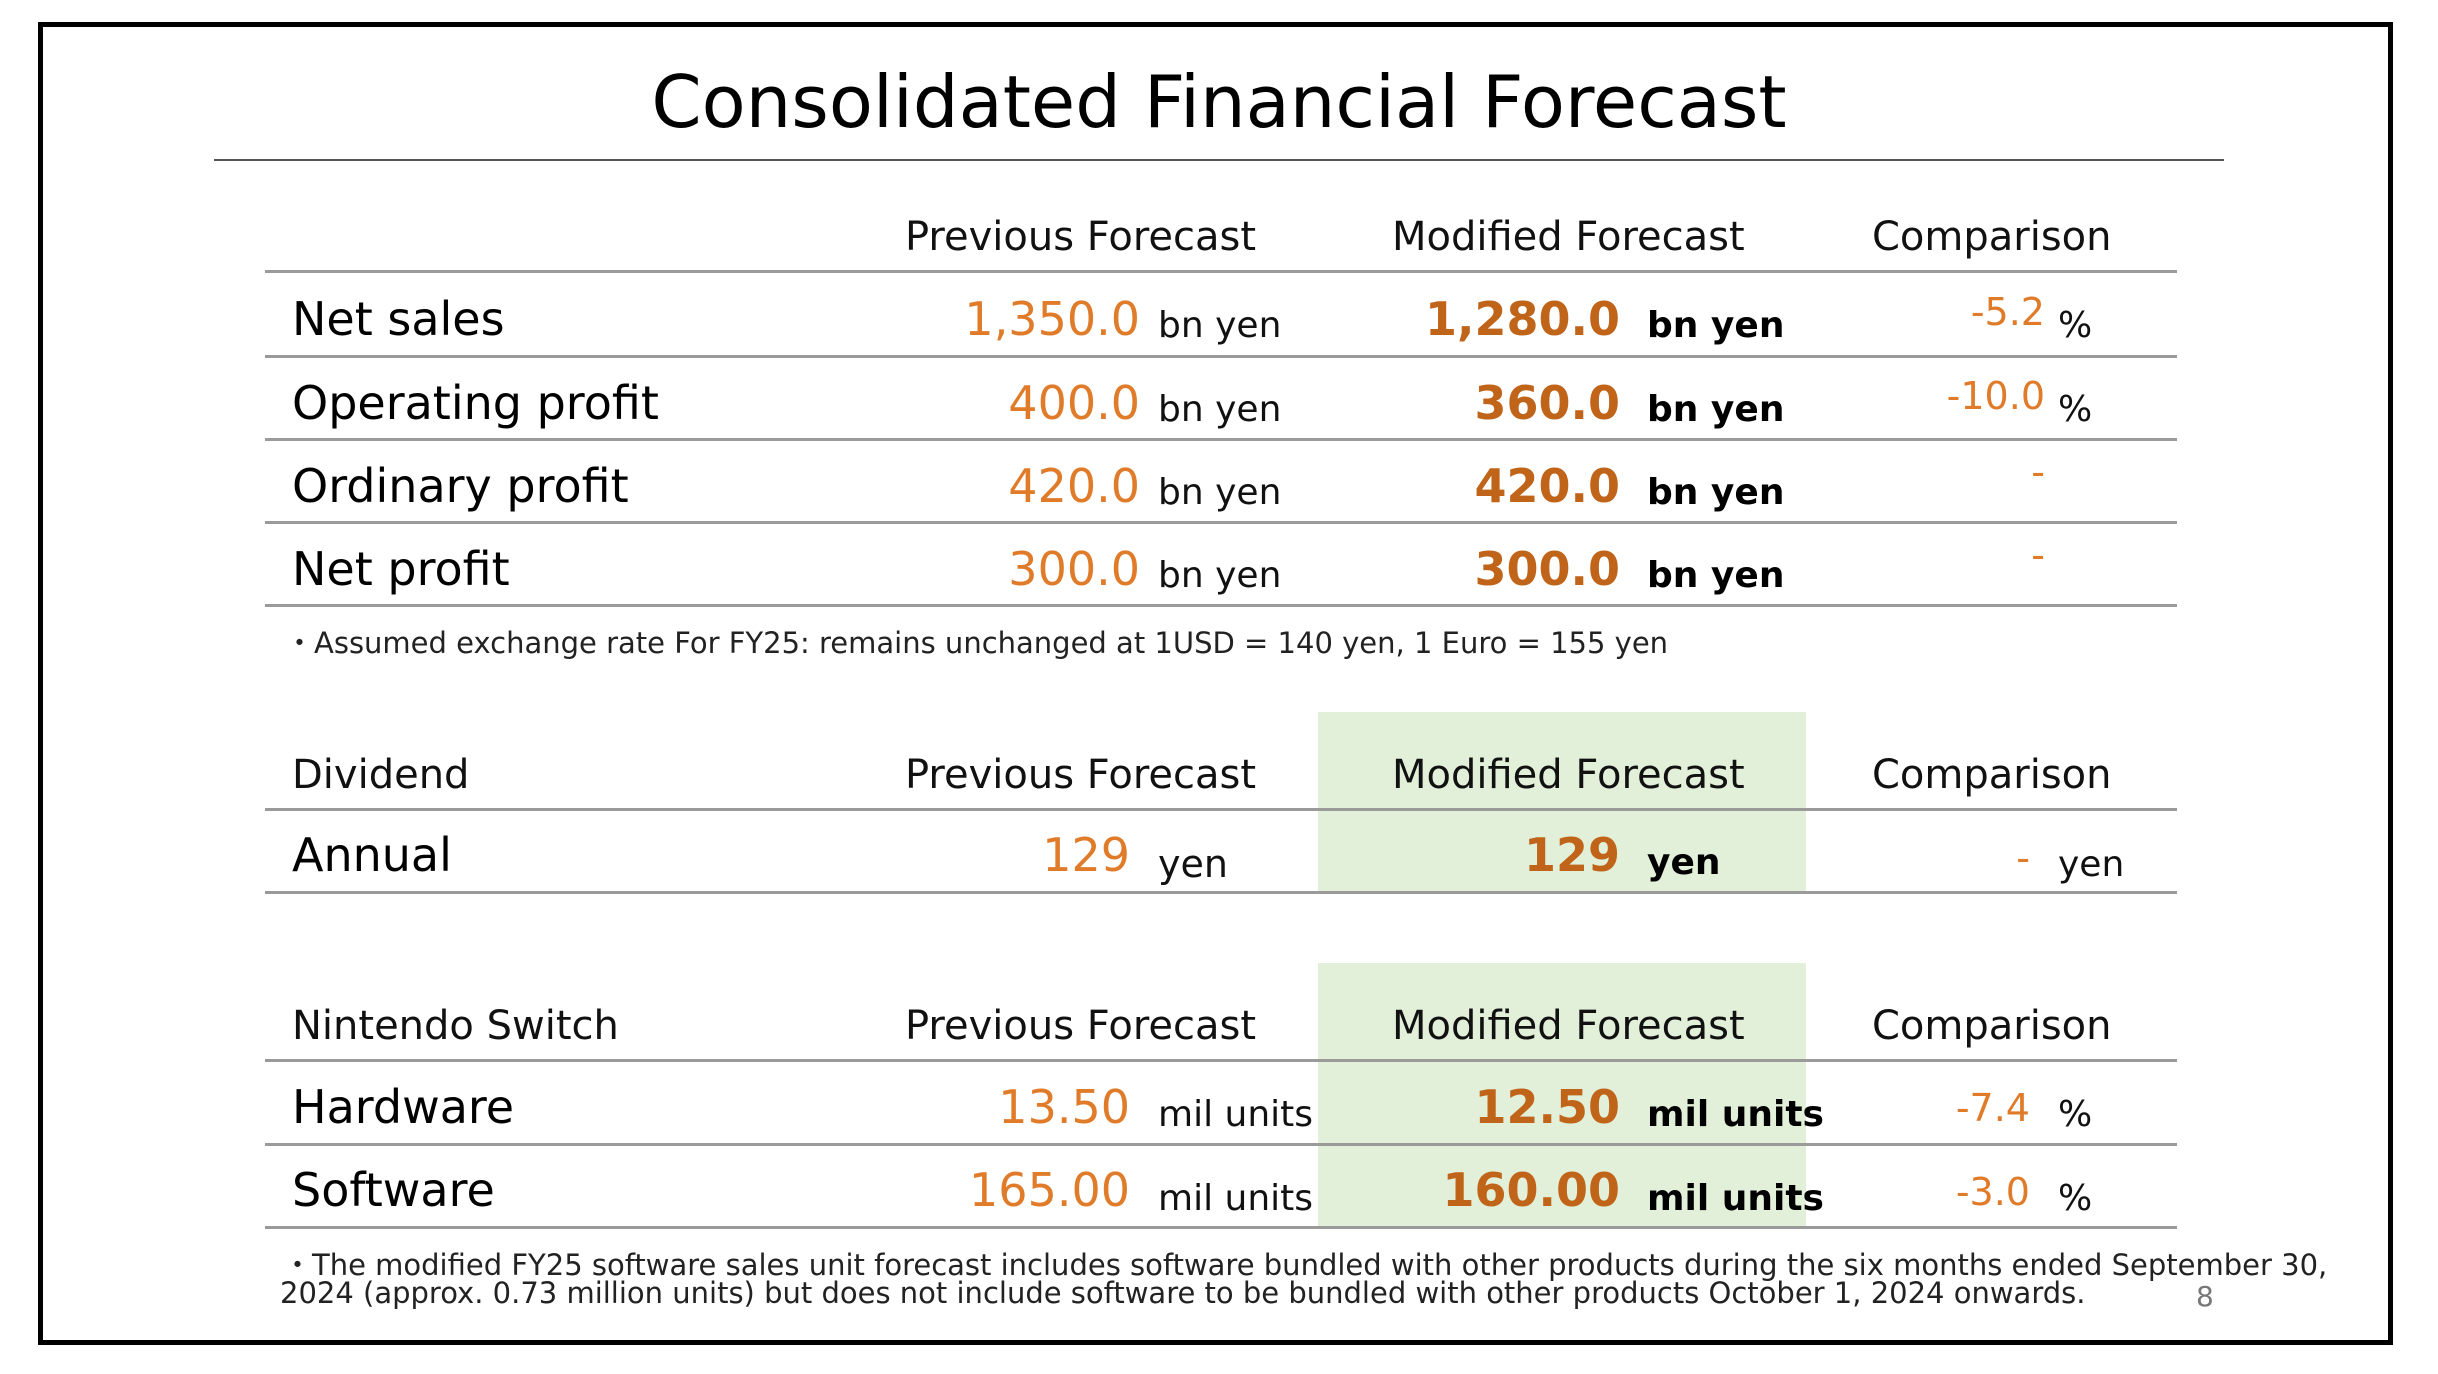 The width and height of the screenshot is (2438, 1374). Describe the element at coordinates (381, 775) in the screenshot. I see `dividend-header-label: Dividend` at that location.